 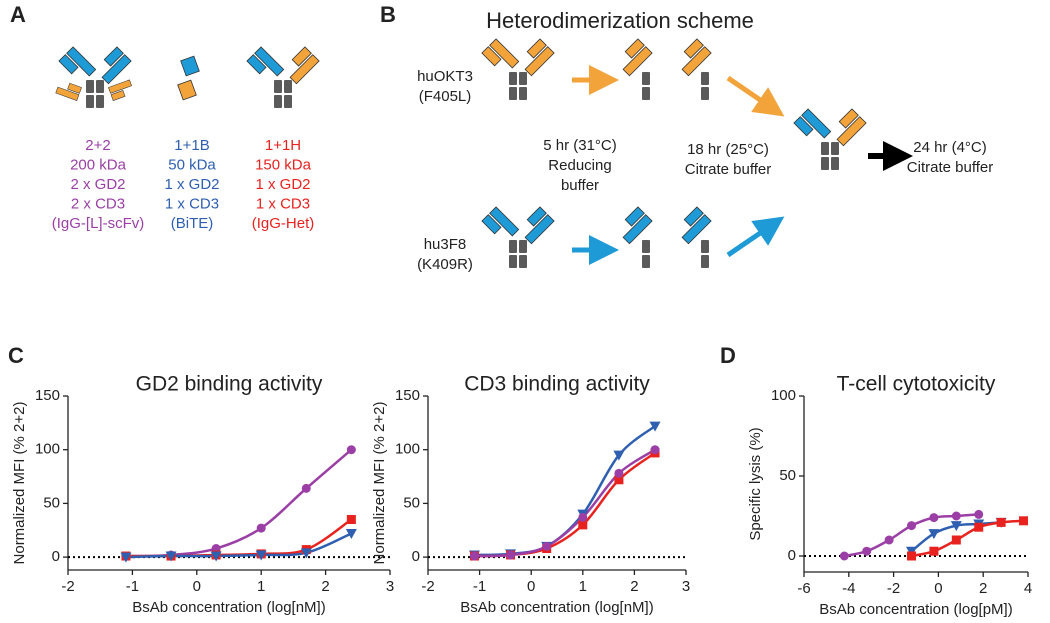 I want to click on x-tick-label: 4, so click(x=1028, y=588).